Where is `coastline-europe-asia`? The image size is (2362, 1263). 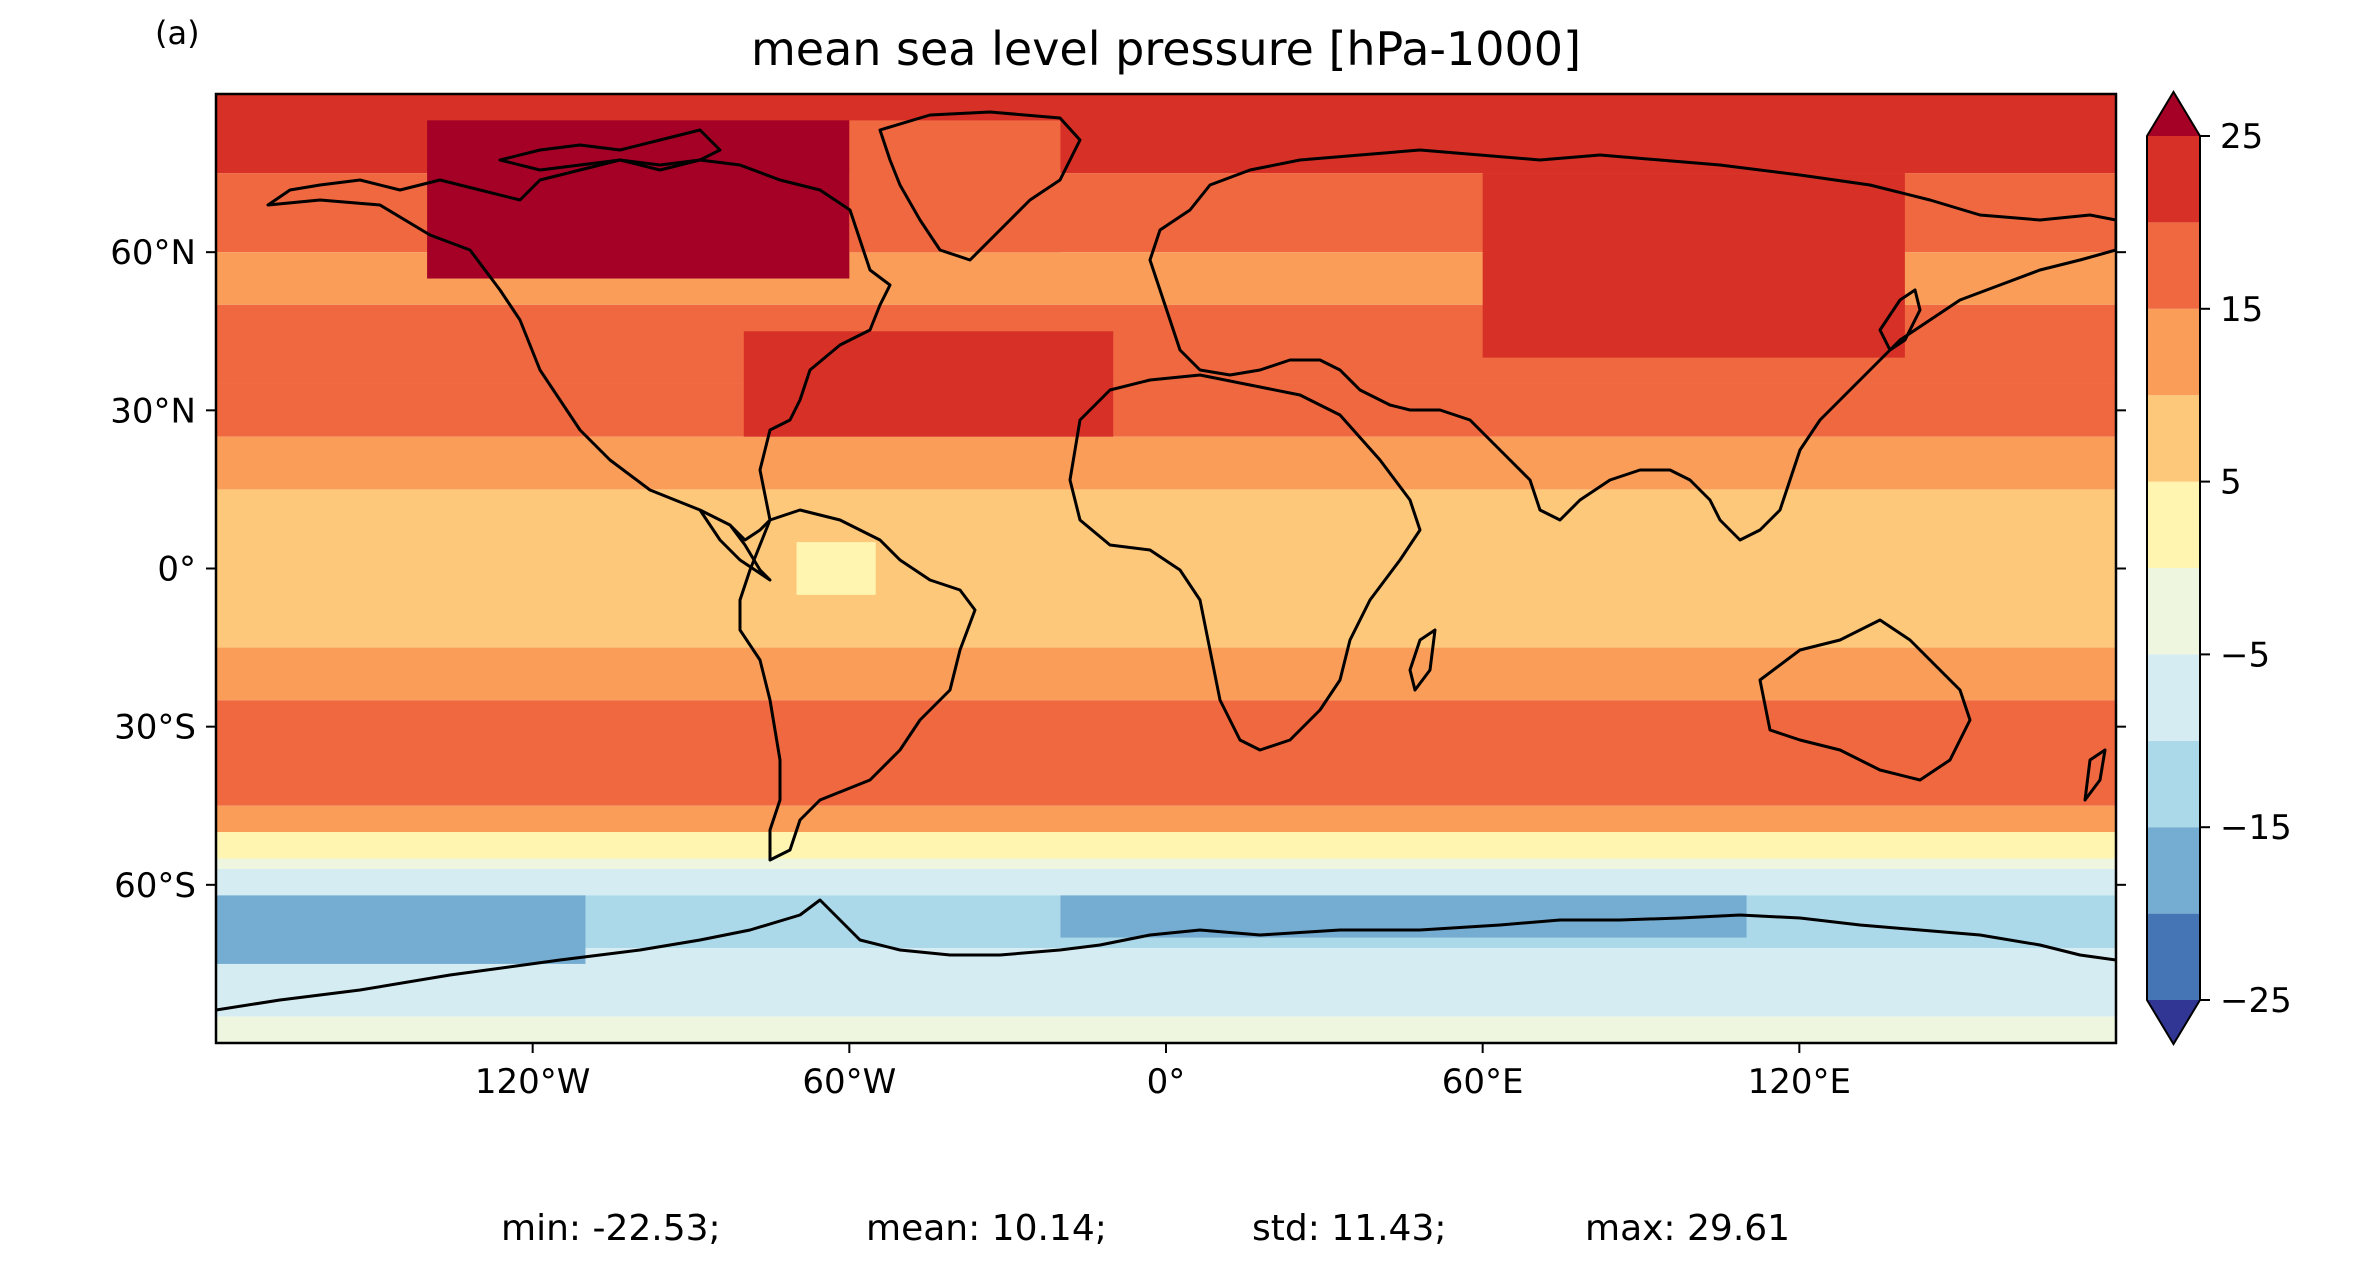
coastline-europe-asia is located at coordinates (1632, 345).